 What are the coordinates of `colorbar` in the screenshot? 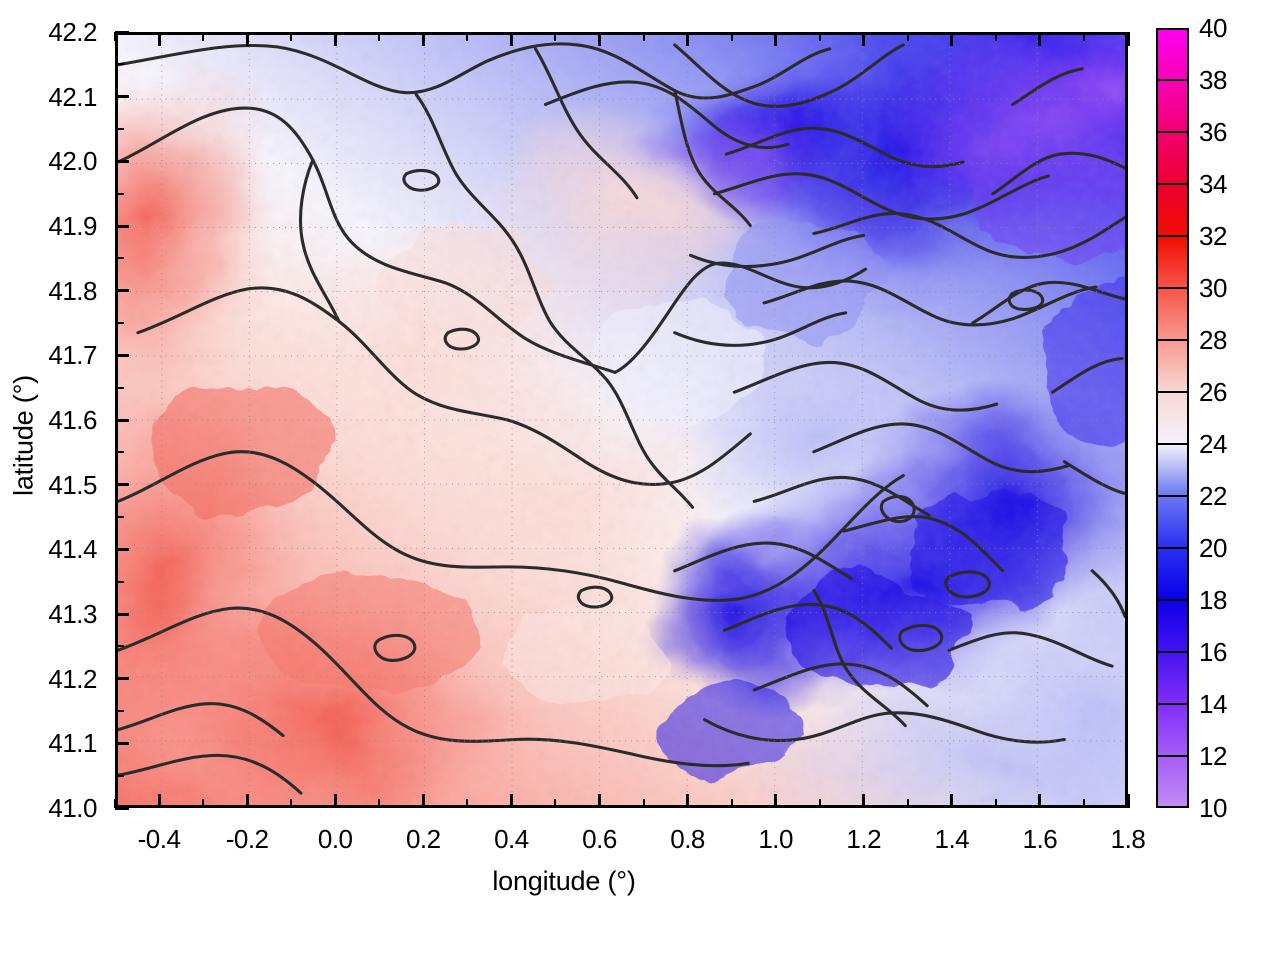 It's located at (1172, 418).